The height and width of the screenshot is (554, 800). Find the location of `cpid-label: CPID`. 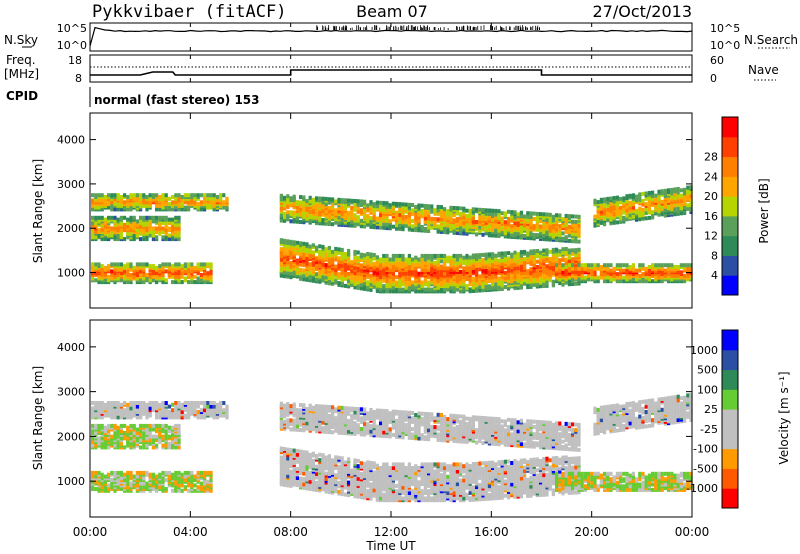

cpid-label: CPID is located at coordinates (22, 96).